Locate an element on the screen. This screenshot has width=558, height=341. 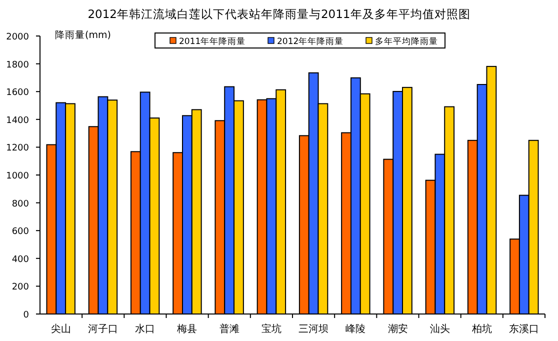
x-tick-label: 普滩 is located at coordinates (229, 329).